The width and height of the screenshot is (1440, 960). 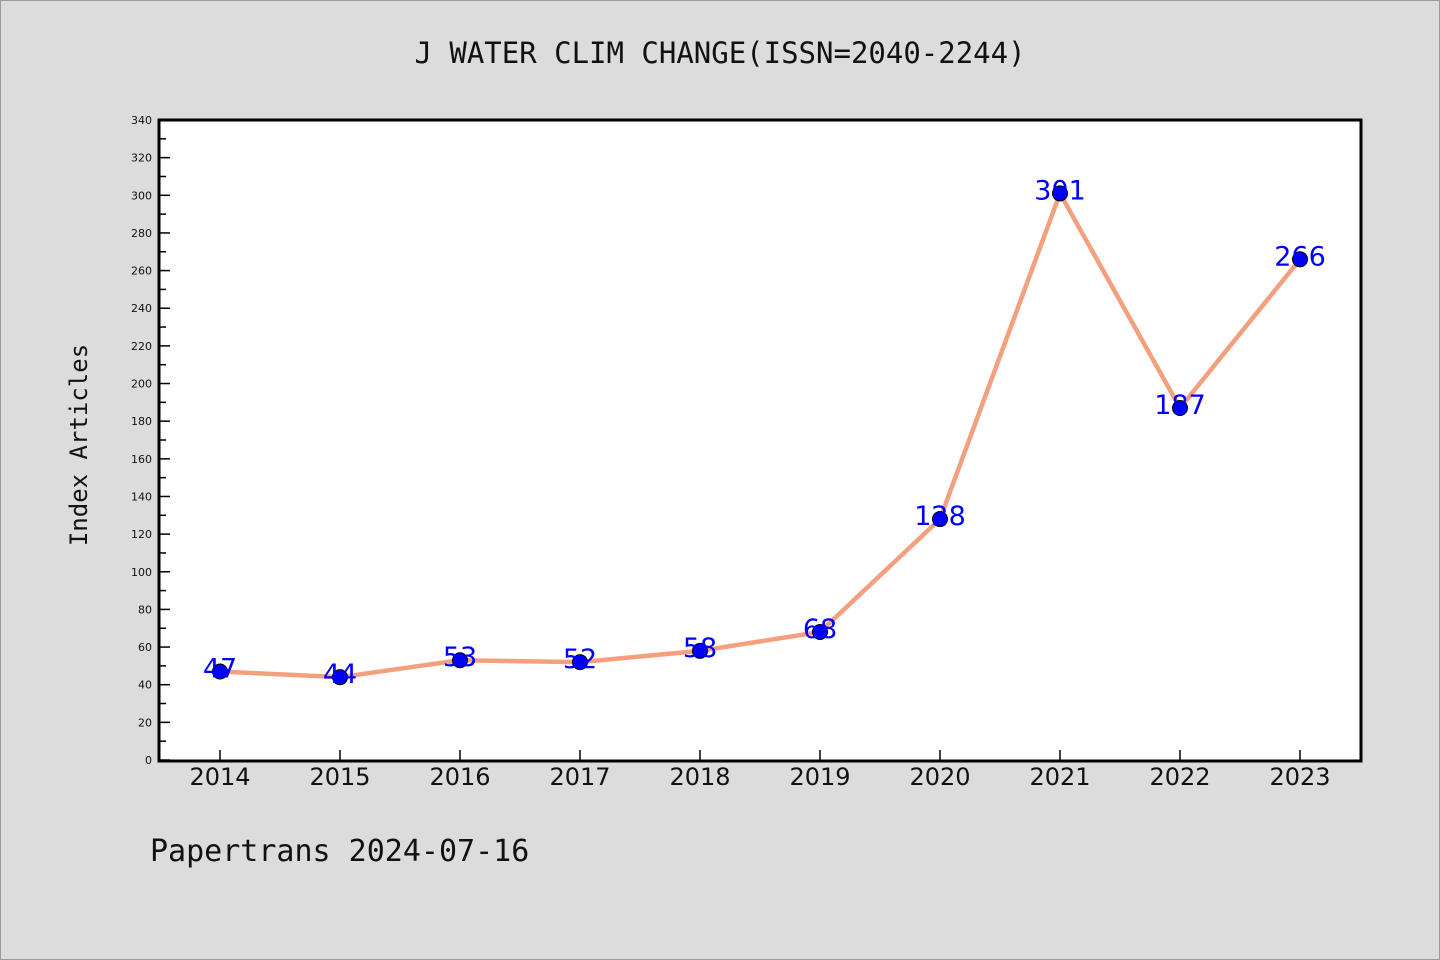 What do you see at coordinates (141, 195) in the screenshot?
I see `y-tick-label: 300` at bounding box center [141, 195].